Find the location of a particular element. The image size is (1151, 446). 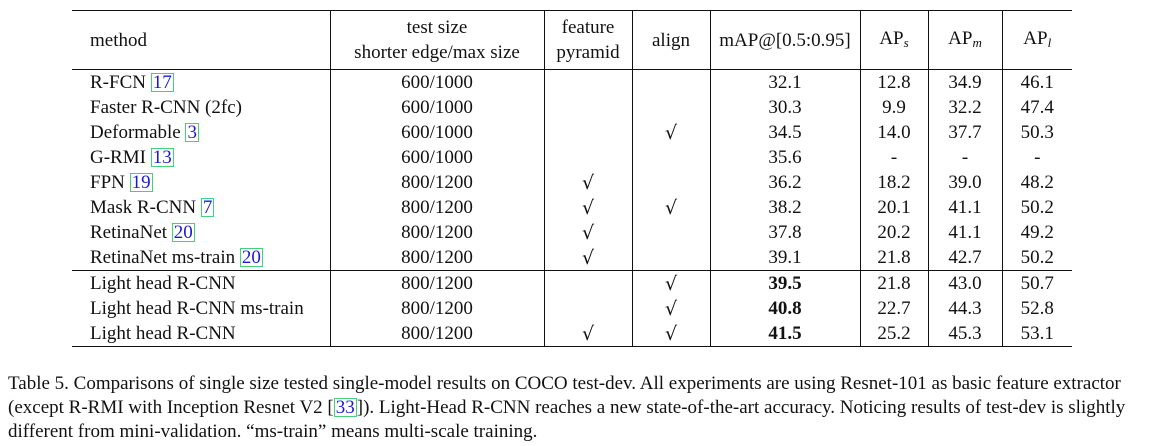

method-name: RetinaNet is located at coordinates (129, 232).